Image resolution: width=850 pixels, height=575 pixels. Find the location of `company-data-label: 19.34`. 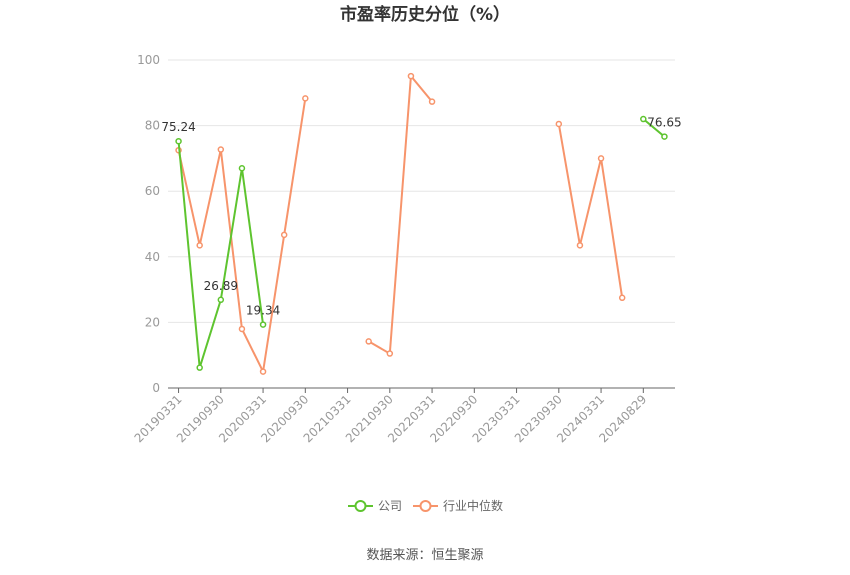

company-data-label: 19.34 is located at coordinates (263, 311).